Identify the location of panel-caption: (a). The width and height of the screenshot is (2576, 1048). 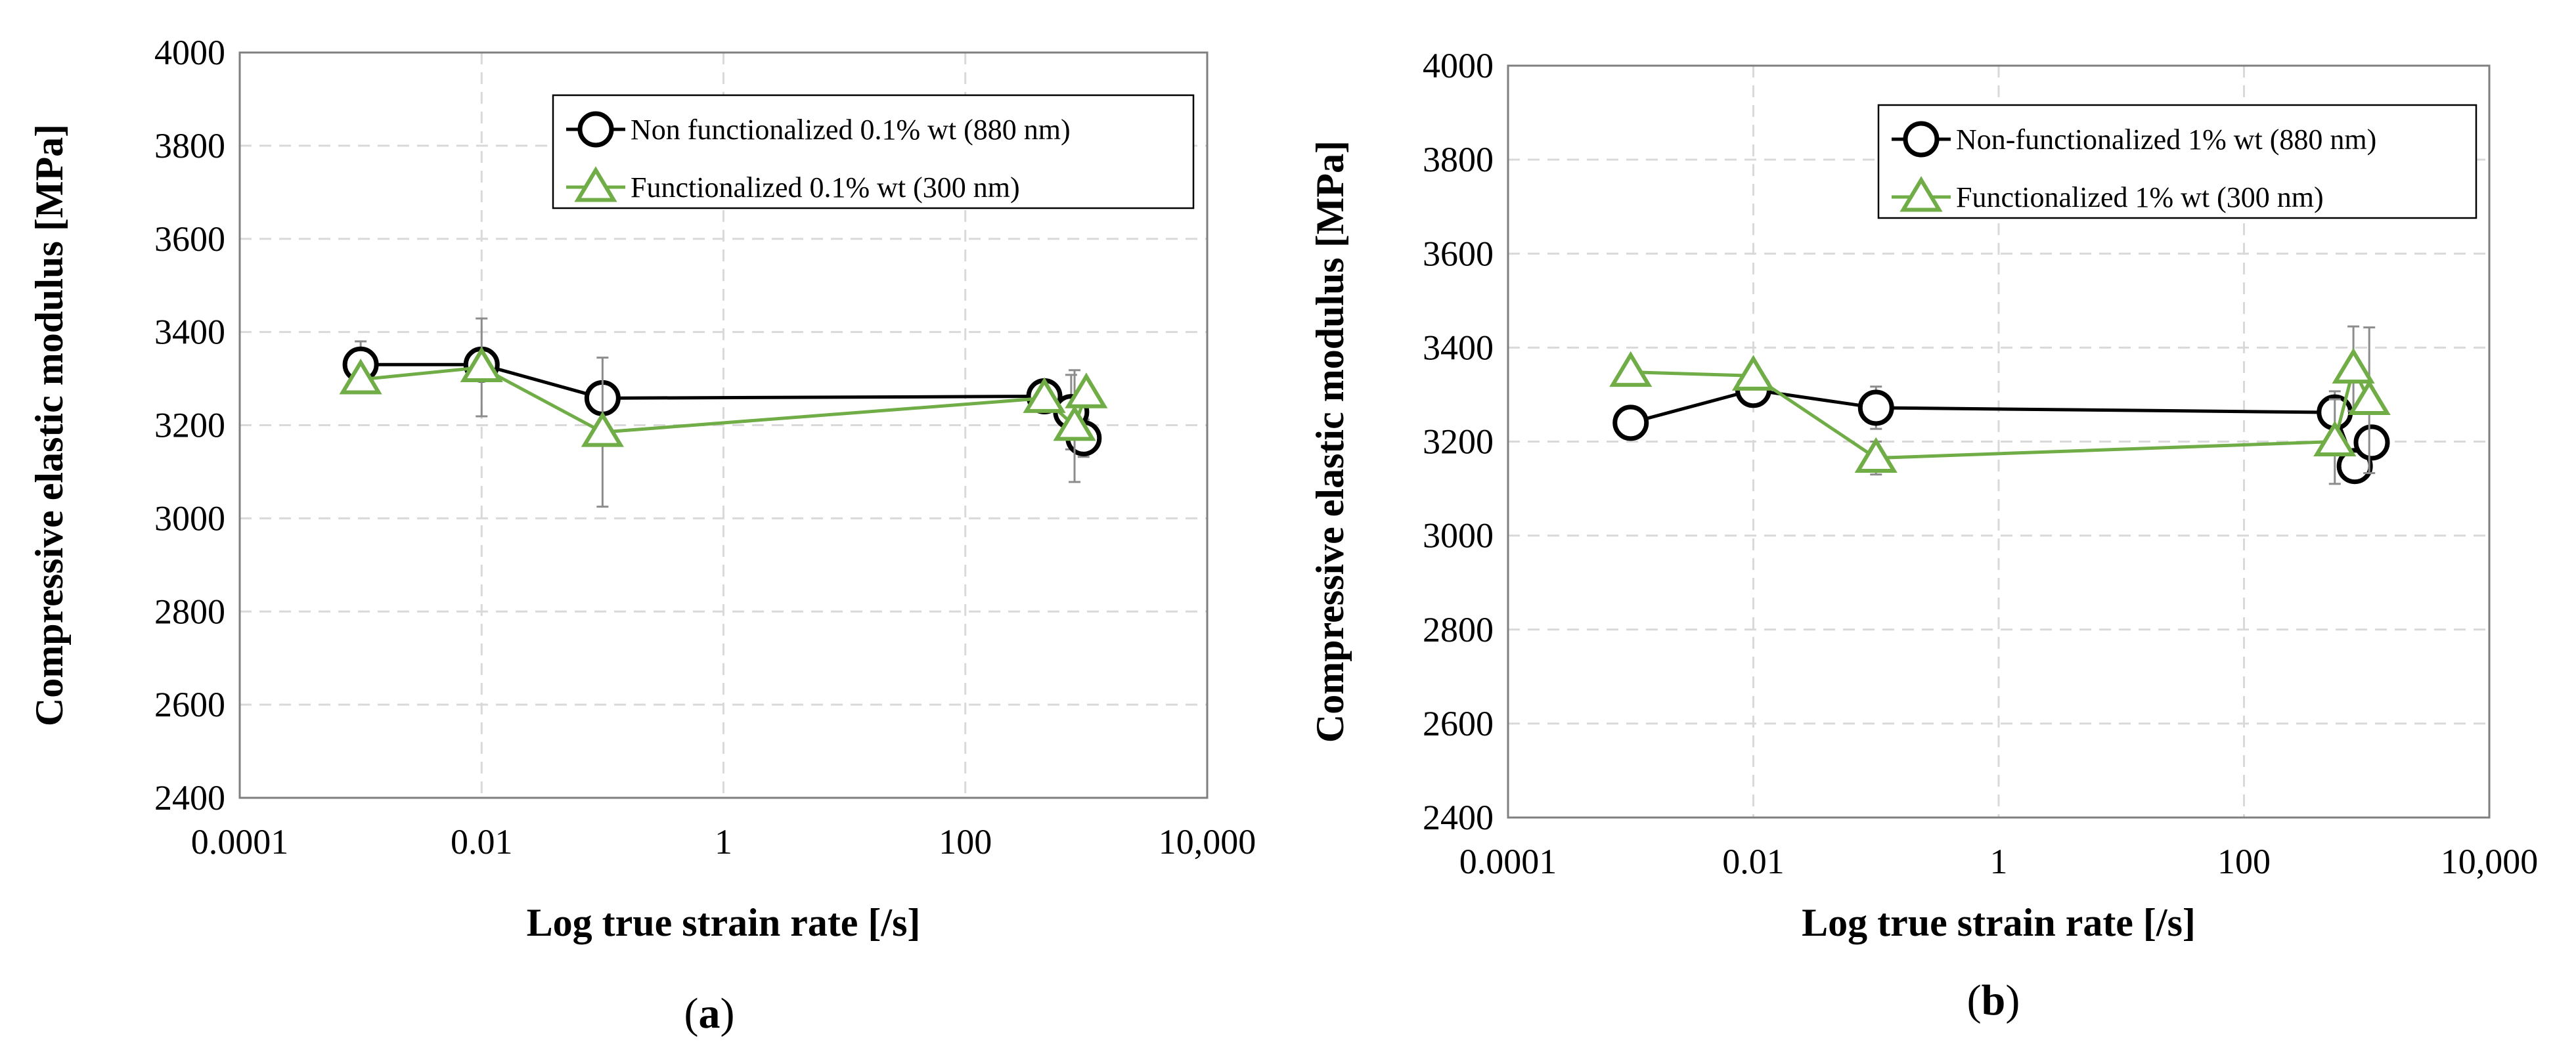
(709, 1013).